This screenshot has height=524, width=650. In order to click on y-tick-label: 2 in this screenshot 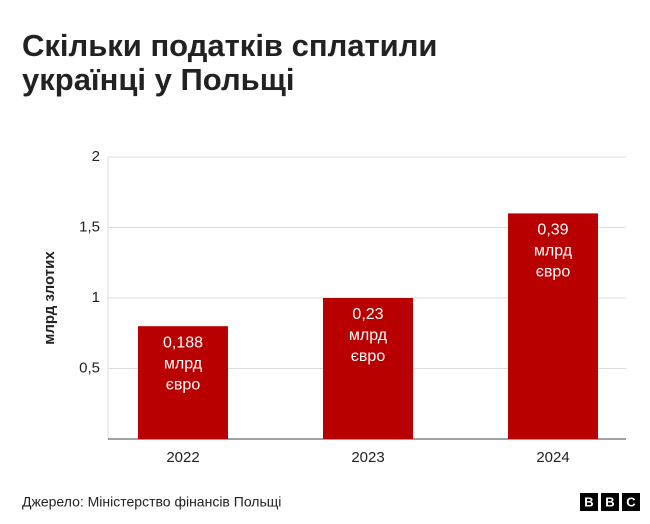, I will do `click(96, 156)`.